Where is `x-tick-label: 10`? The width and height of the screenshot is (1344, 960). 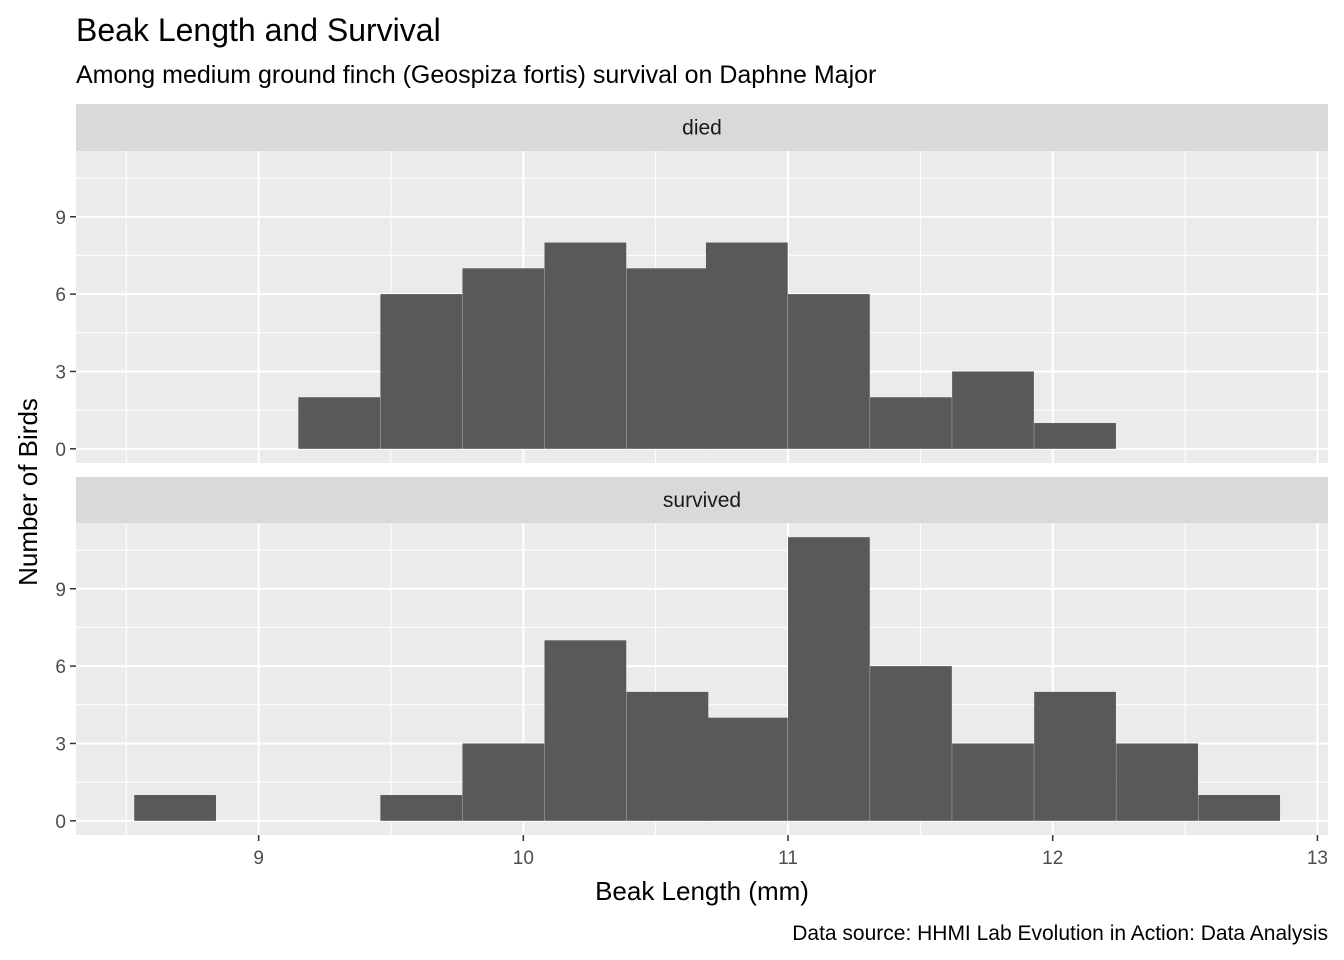 x-tick-label: 10 is located at coordinates (523, 858).